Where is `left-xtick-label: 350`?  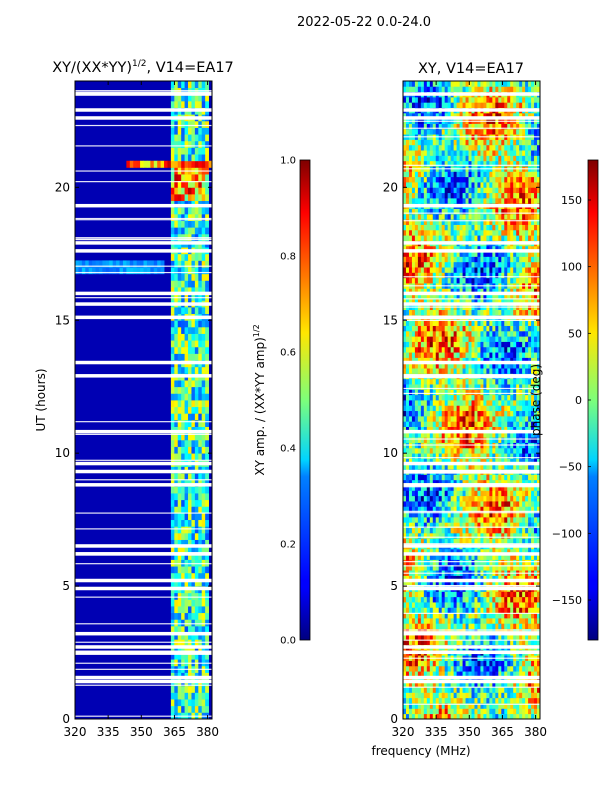
left-xtick-label: 350 is located at coordinates (141, 732).